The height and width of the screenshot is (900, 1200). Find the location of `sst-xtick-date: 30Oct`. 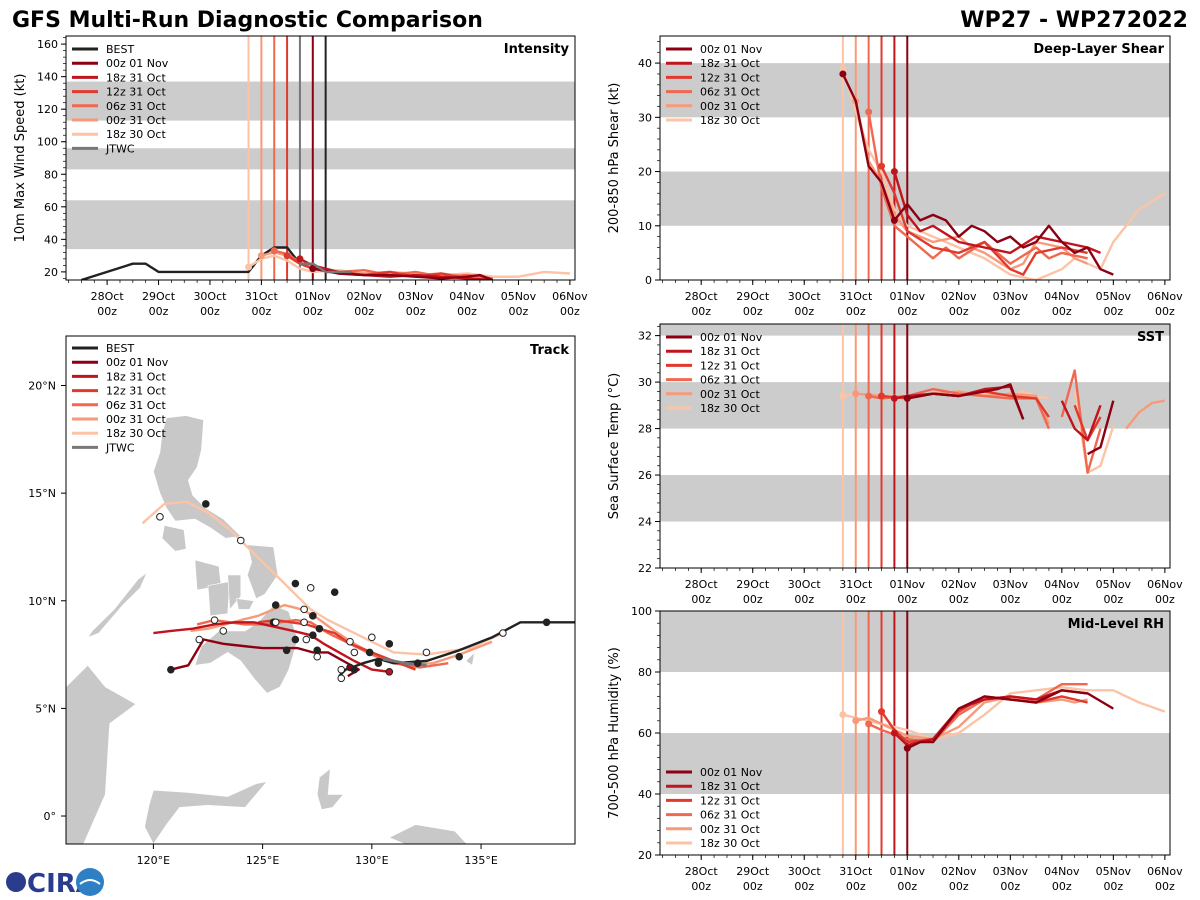

sst-xtick-date: 30Oct is located at coordinates (805, 584).